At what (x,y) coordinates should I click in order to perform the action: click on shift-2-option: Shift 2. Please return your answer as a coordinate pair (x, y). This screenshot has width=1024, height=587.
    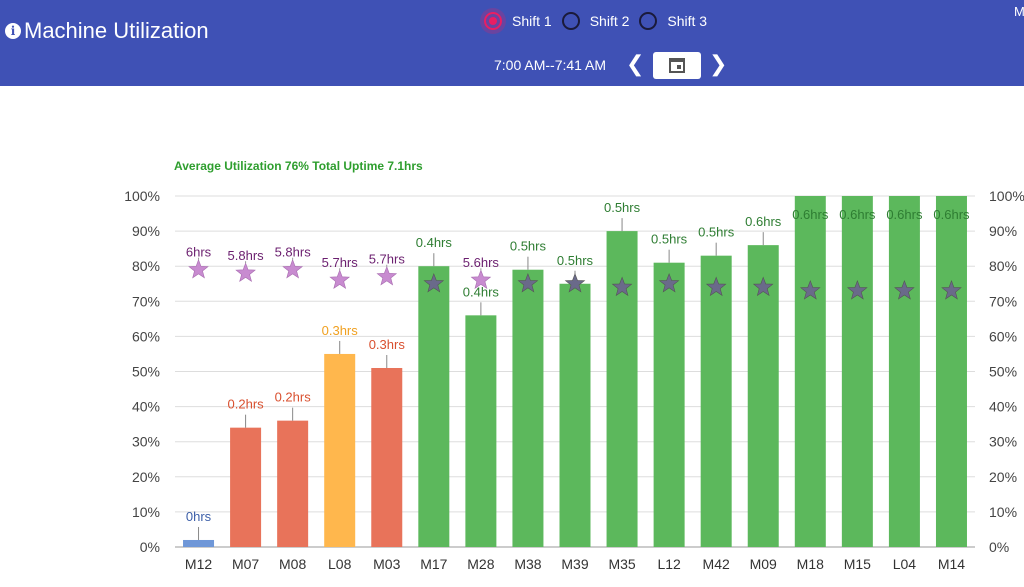
    Looking at the image, I should click on (595, 21).